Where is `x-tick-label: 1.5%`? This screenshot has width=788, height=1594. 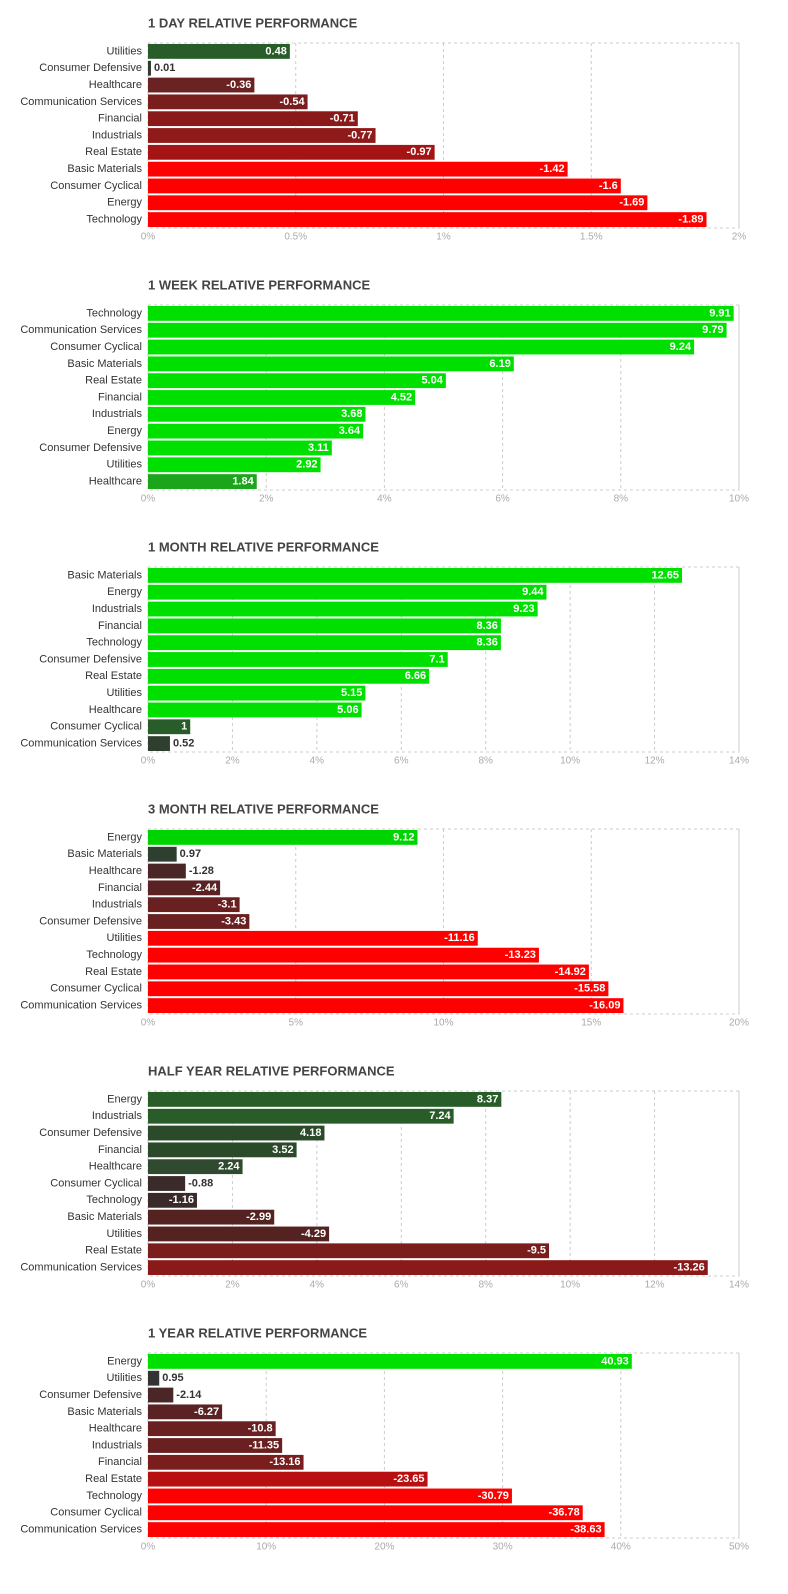
x-tick-label: 1.5% is located at coordinates (591, 237).